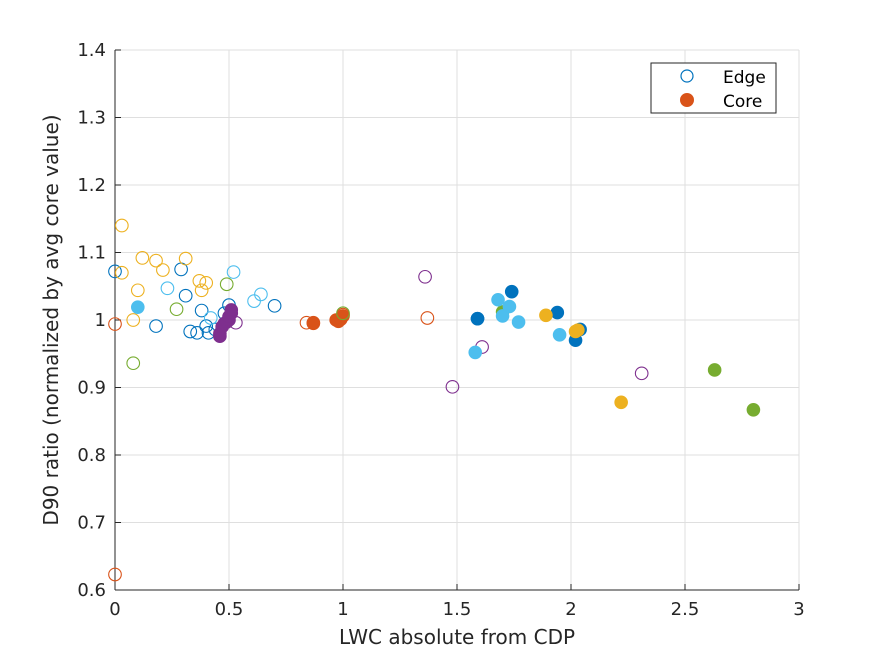  I want to click on y-axis-title: D90 ratio (normalized by avg core value), so click(51, 319).